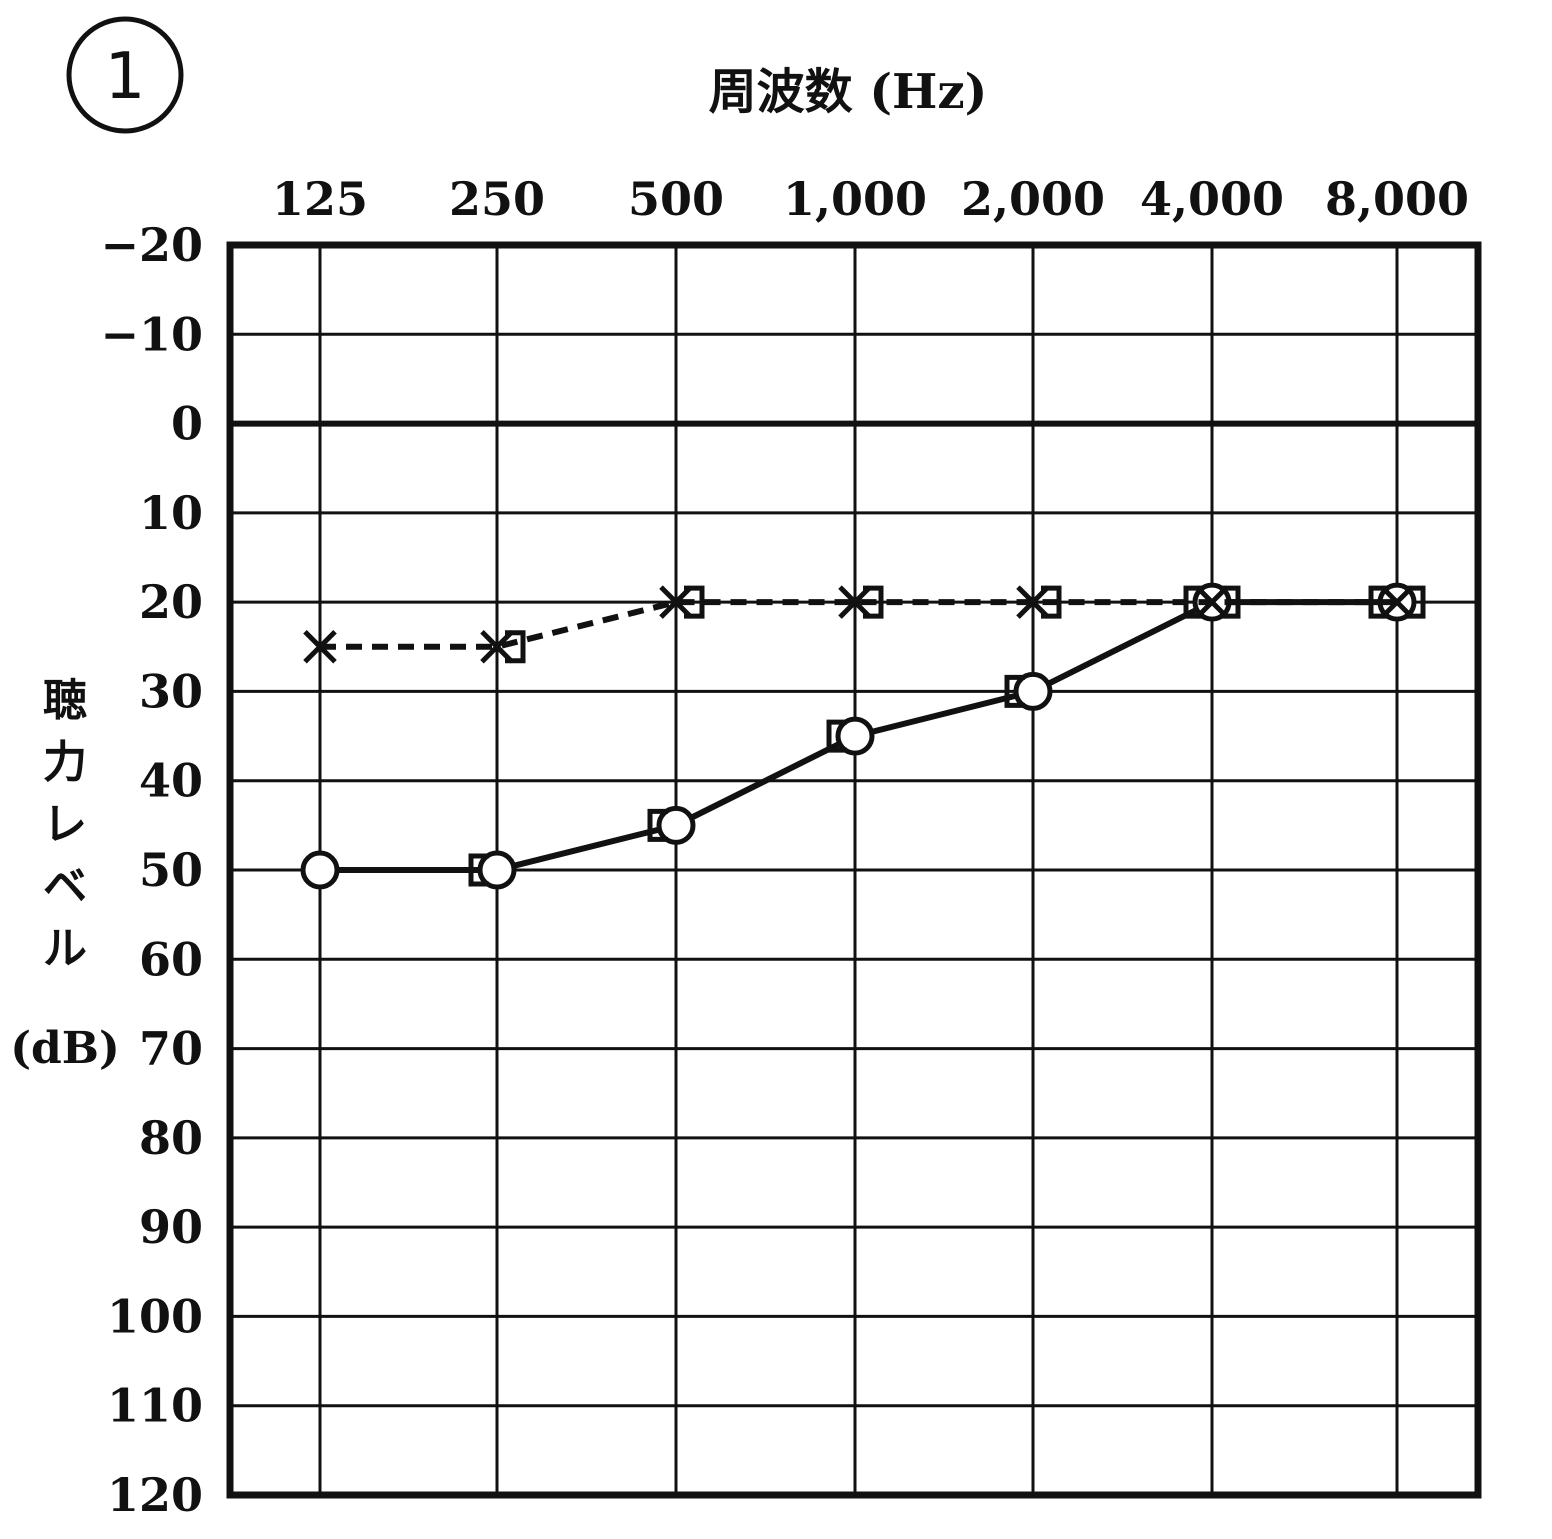  Describe the element at coordinates (848, 92) in the screenshot. I see `chart-title: 周波数 (Hz)` at that location.